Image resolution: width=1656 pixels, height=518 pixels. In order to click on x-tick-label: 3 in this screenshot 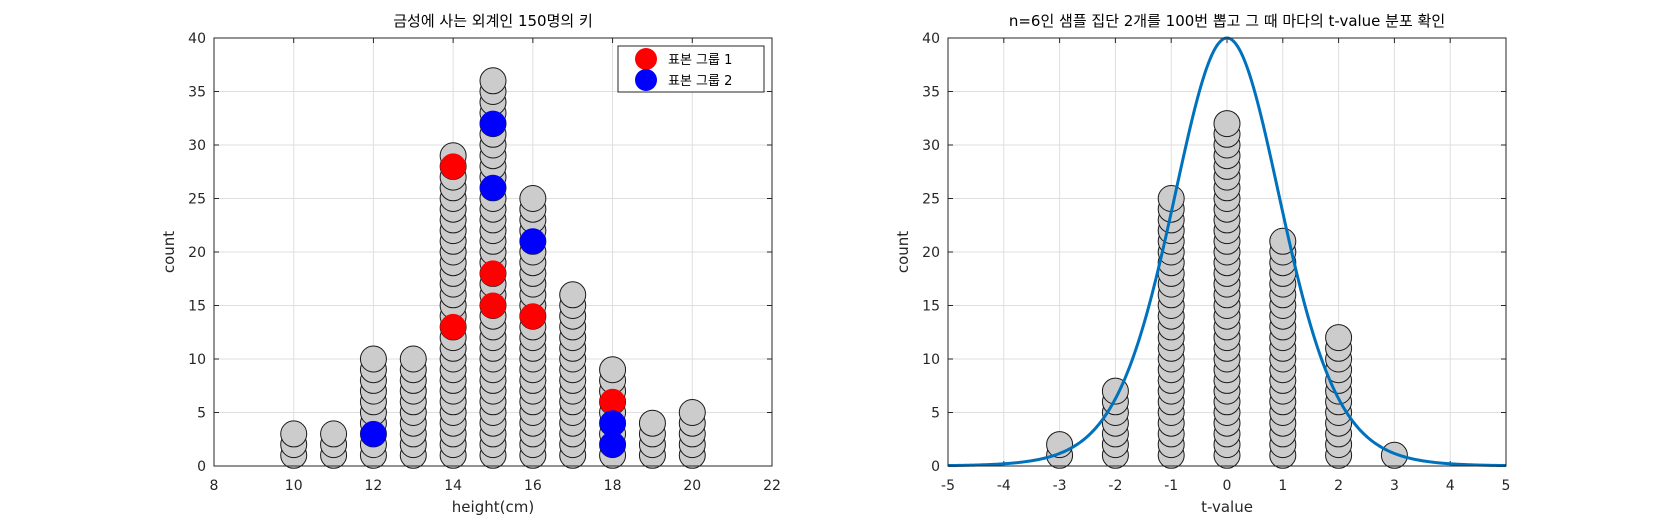, I will do `click(1394, 486)`.